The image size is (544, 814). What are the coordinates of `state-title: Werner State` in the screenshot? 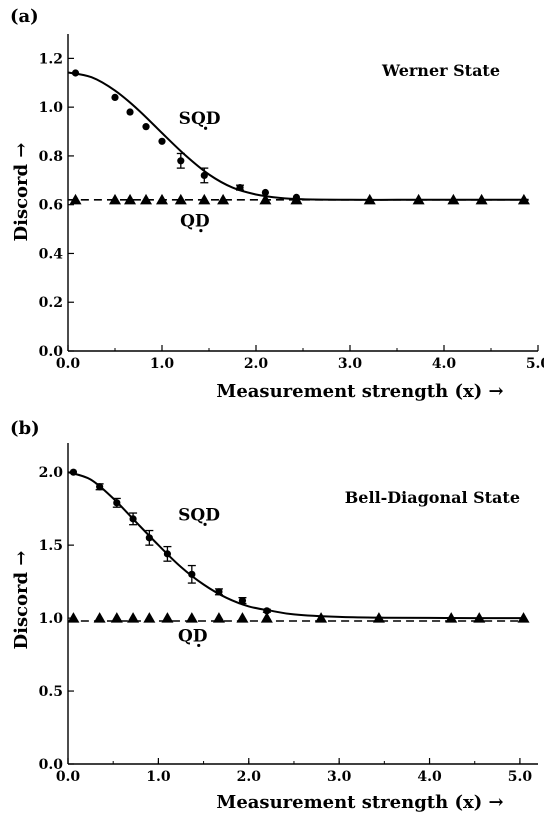 It's located at (440, 70).